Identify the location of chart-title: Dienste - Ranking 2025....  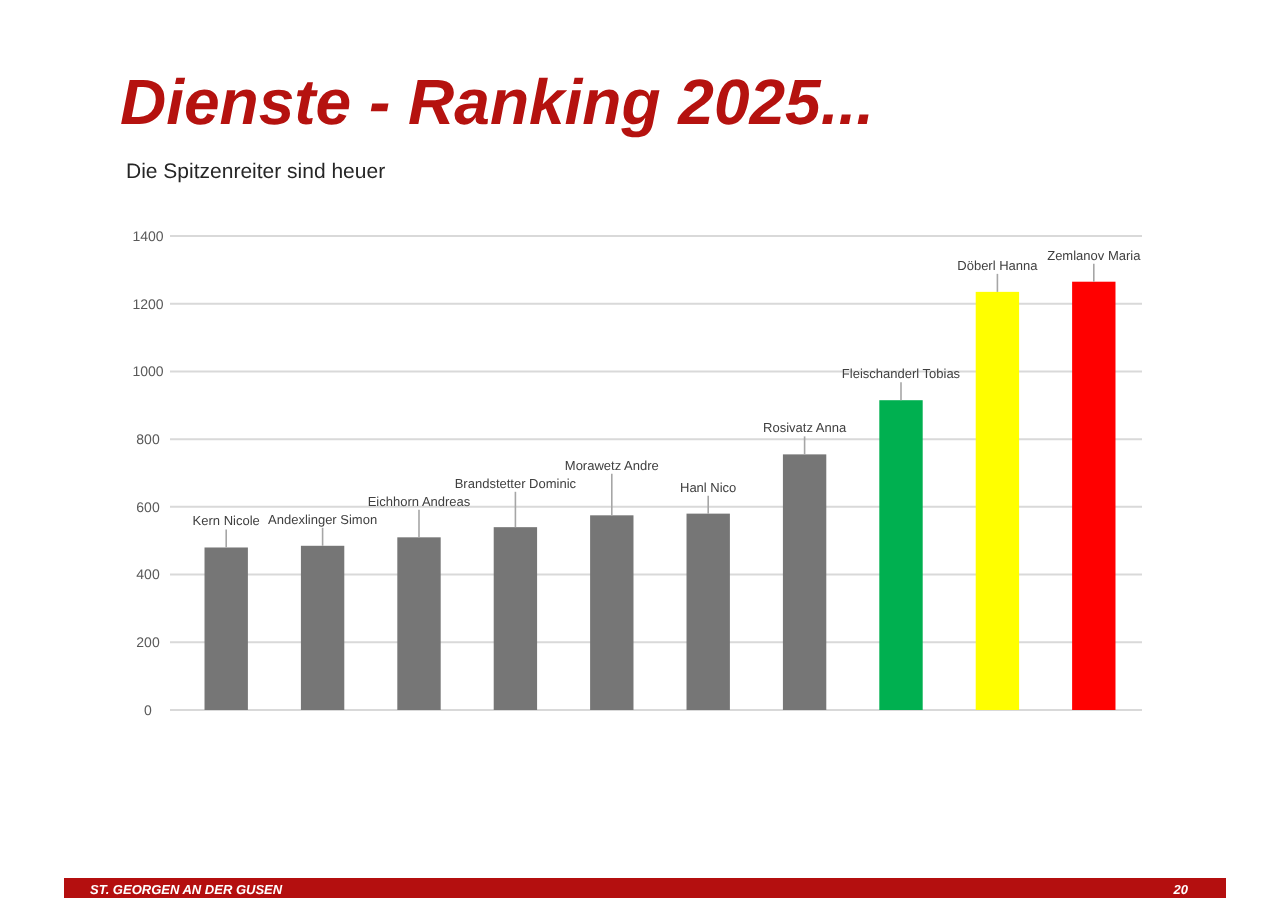
(497, 102).